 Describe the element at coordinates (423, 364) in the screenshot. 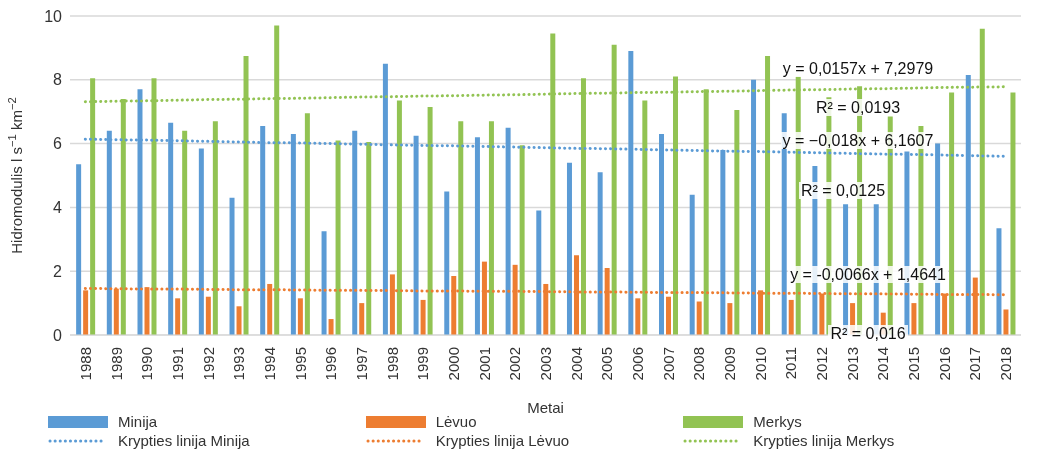

I see `x-tick-label: 1999` at that location.